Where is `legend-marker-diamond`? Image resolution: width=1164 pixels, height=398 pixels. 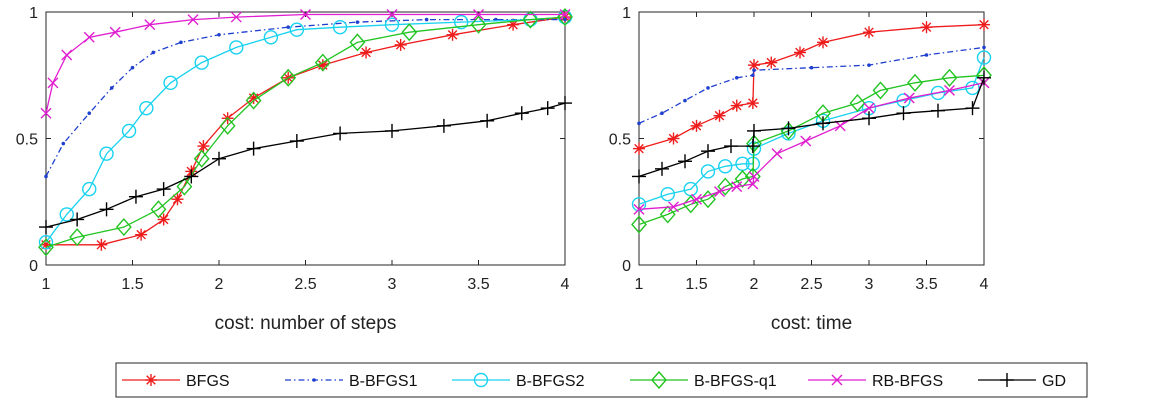
legend-marker-diamond is located at coordinates (659, 380).